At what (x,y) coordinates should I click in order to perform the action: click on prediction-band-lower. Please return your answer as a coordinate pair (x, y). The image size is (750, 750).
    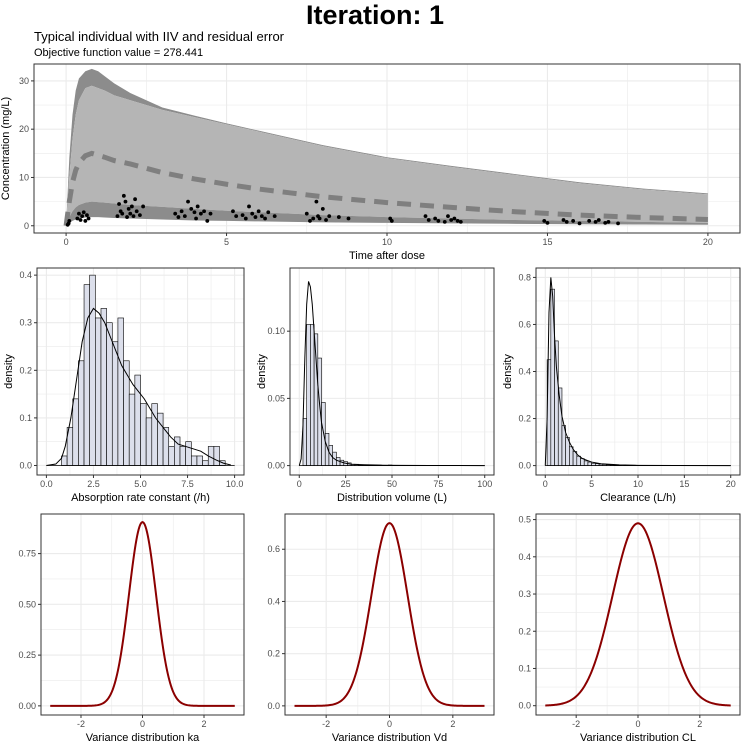
    Looking at the image, I should click on (387, 213).